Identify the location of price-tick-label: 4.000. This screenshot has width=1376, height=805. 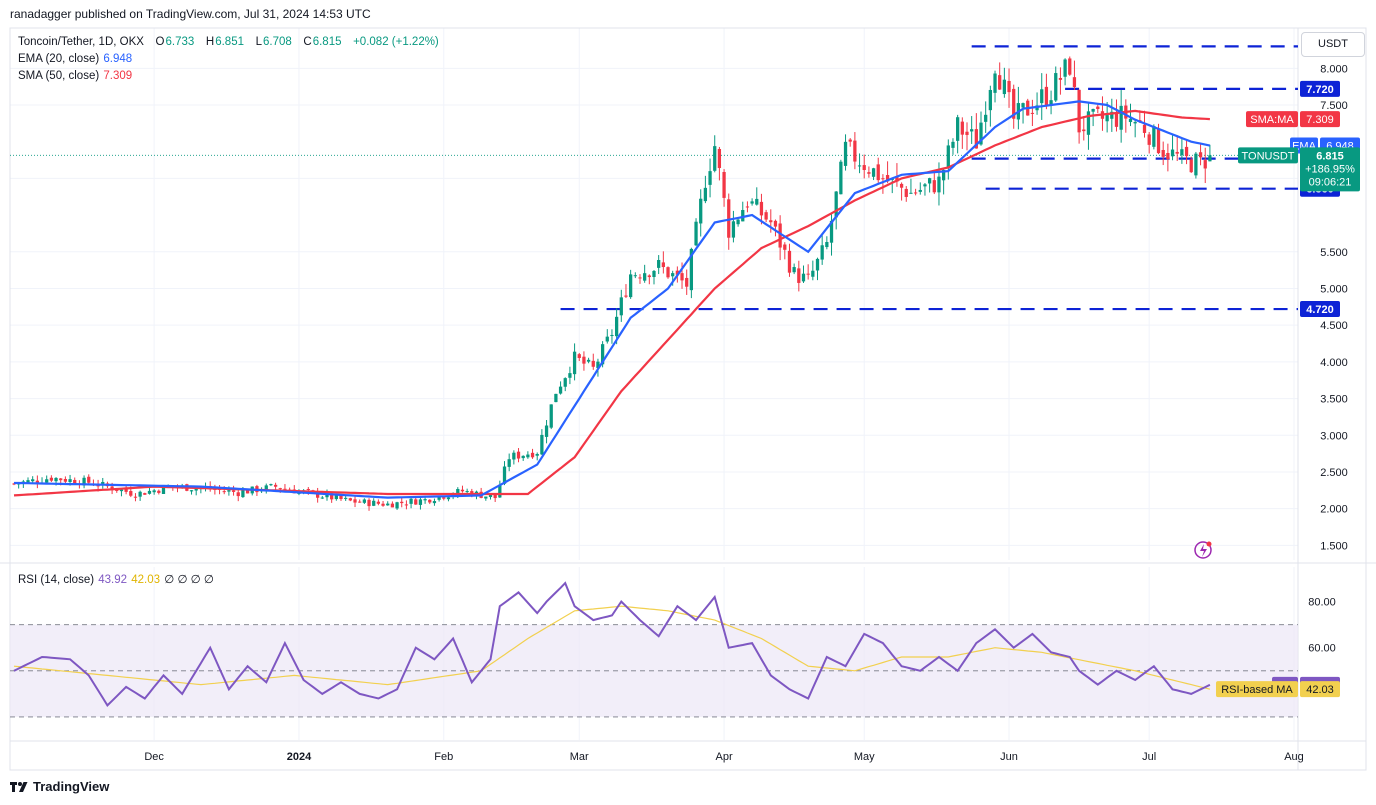
(1334, 363).